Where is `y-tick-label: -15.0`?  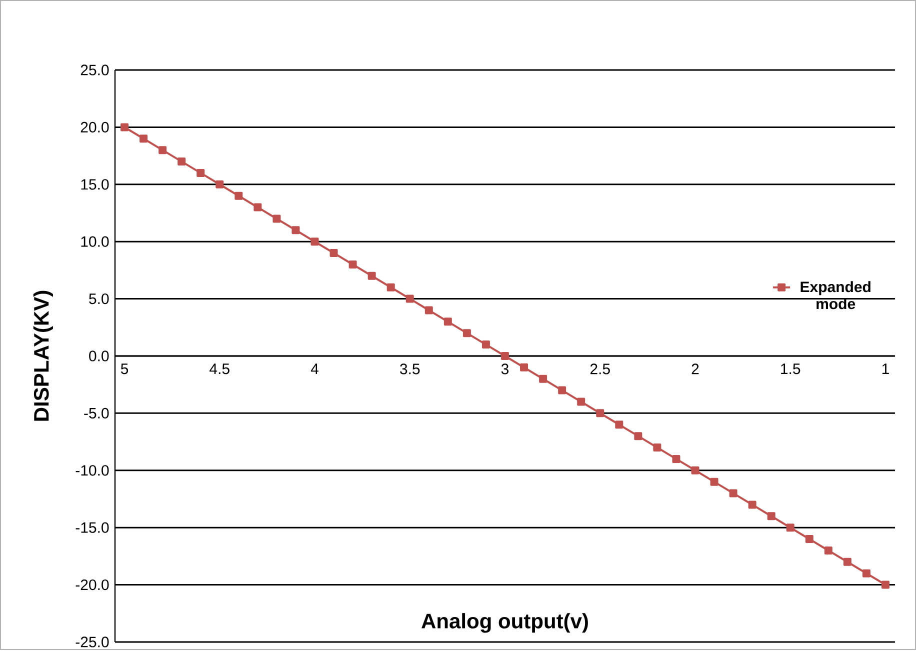 y-tick-label: -15.0 is located at coordinates (92, 528).